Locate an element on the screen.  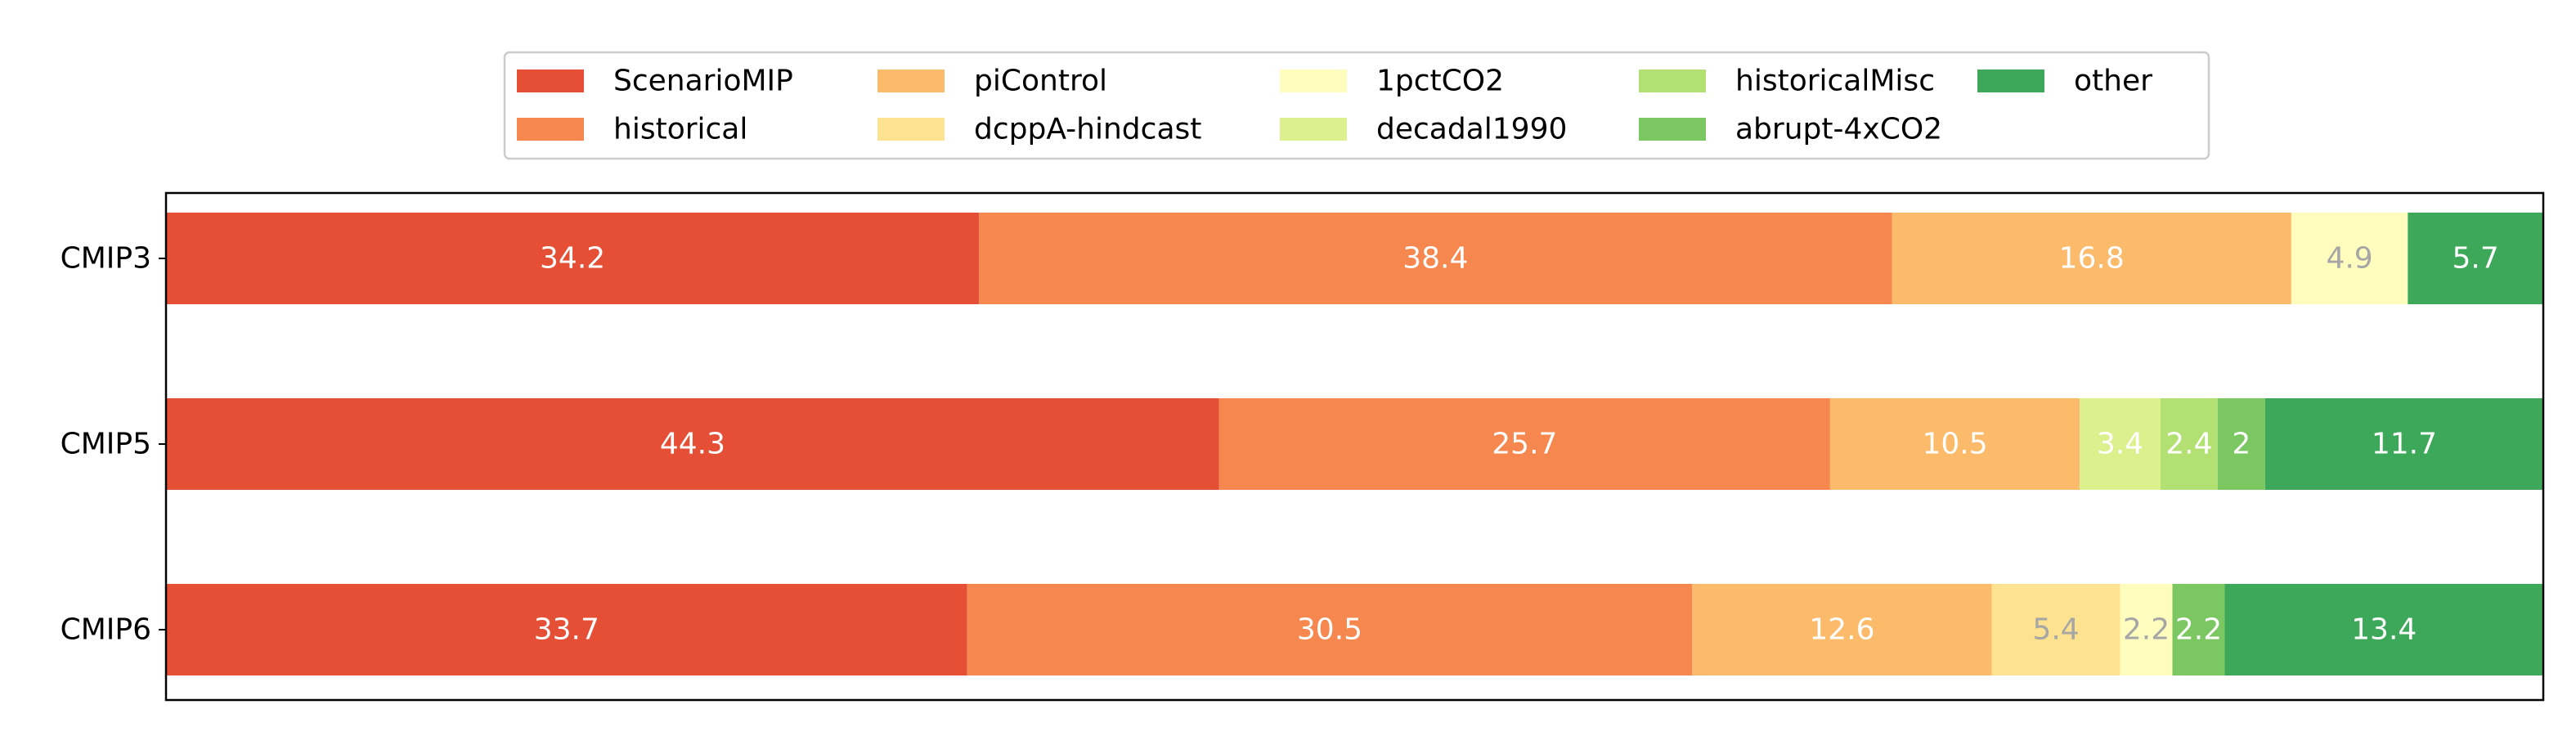
bar-cmip6-abrupt-4xco2 is located at coordinates (2198, 629).